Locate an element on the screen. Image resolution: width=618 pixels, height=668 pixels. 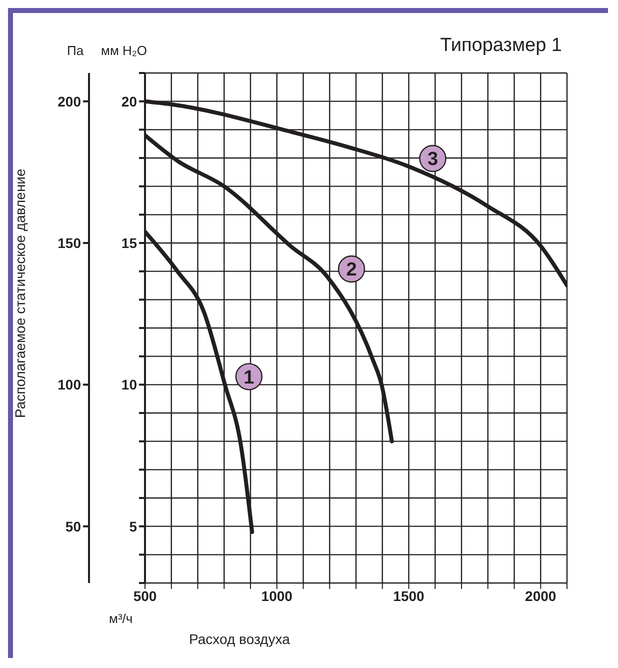
chart-title: Типоразмер 1 is located at coordinates (501, 46).